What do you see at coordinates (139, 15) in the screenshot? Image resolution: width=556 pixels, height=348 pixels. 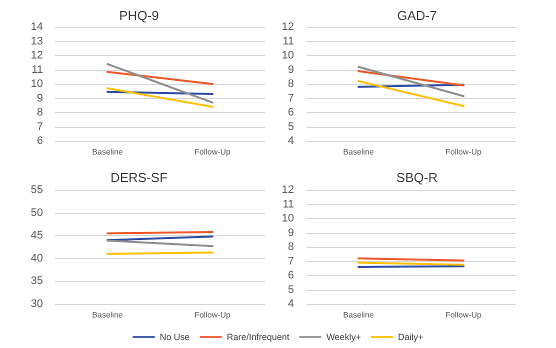 I see `chart-title: PHQ-9` at bounding box center [139, 15].